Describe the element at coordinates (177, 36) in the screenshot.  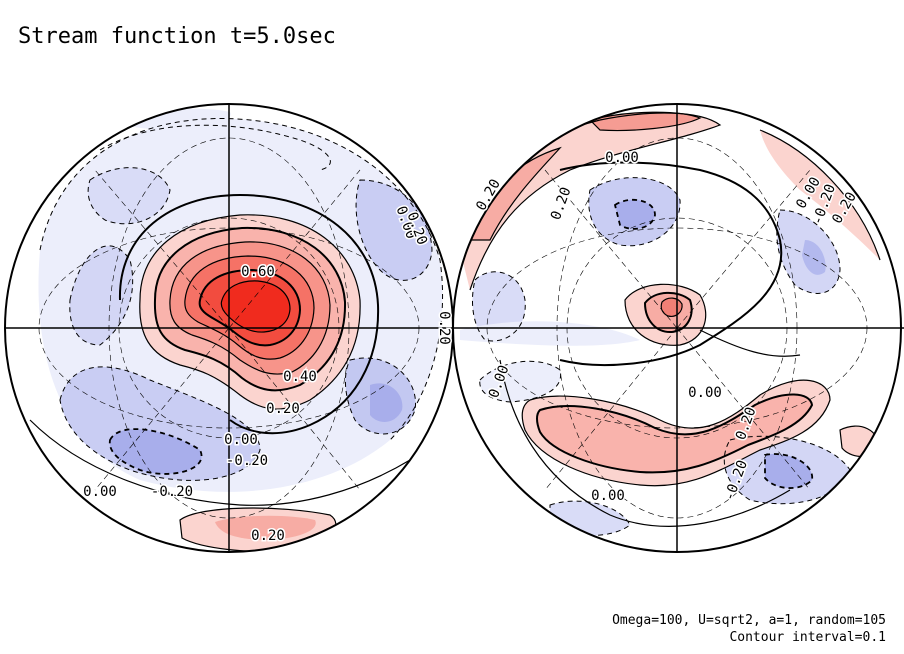
I see `chart-title: Stream function t=5.0sec` at that location.